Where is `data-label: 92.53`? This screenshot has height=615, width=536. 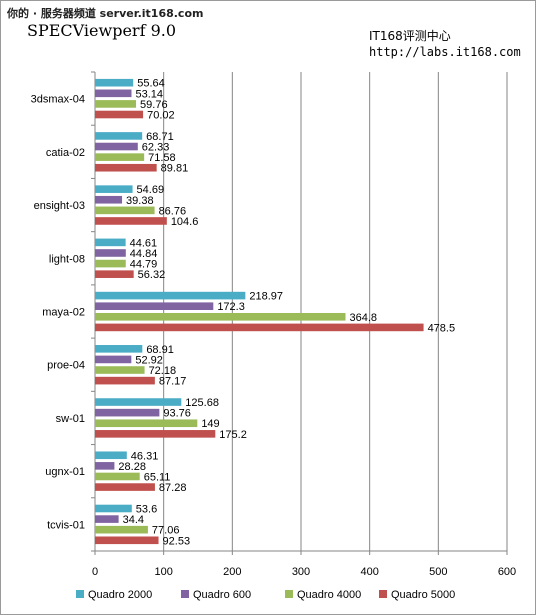
data-label: 92.53 is located at coordinates (177, 541).